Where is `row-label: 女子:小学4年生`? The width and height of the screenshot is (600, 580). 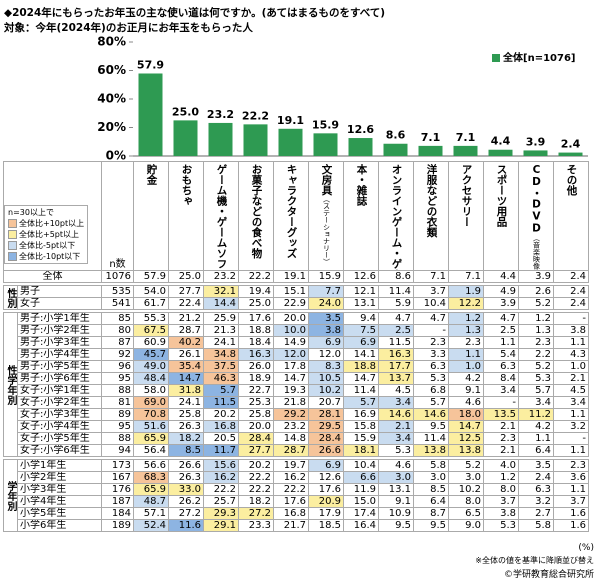 row-label: 女子:小学4年生 is located at coordinates (59, 426).